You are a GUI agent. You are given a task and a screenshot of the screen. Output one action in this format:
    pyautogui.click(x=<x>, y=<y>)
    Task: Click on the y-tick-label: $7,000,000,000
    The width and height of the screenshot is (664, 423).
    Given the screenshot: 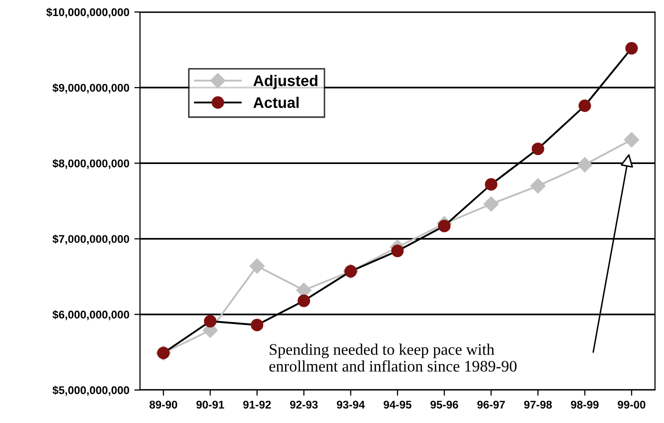 What is the action you would take?
    pyautogui.click(x=91, y=239)
    